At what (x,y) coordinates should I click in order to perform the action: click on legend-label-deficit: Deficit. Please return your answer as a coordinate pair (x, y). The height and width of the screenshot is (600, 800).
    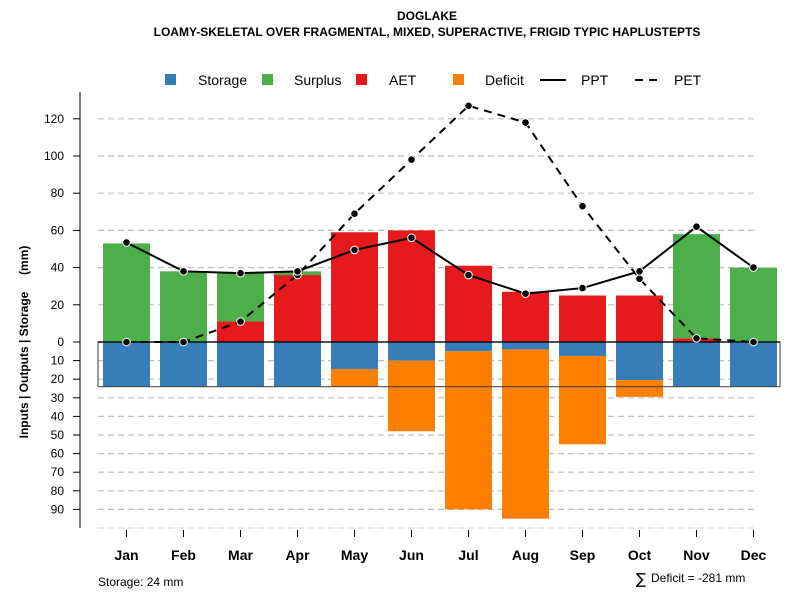
    Looking at the image, I should click on (504, 80).